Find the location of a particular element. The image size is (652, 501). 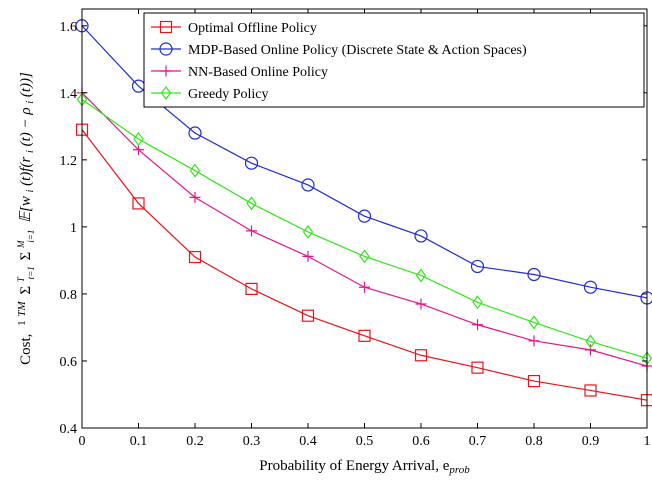

y-label-frac-num: 1 is located at coordinates (22, 323).